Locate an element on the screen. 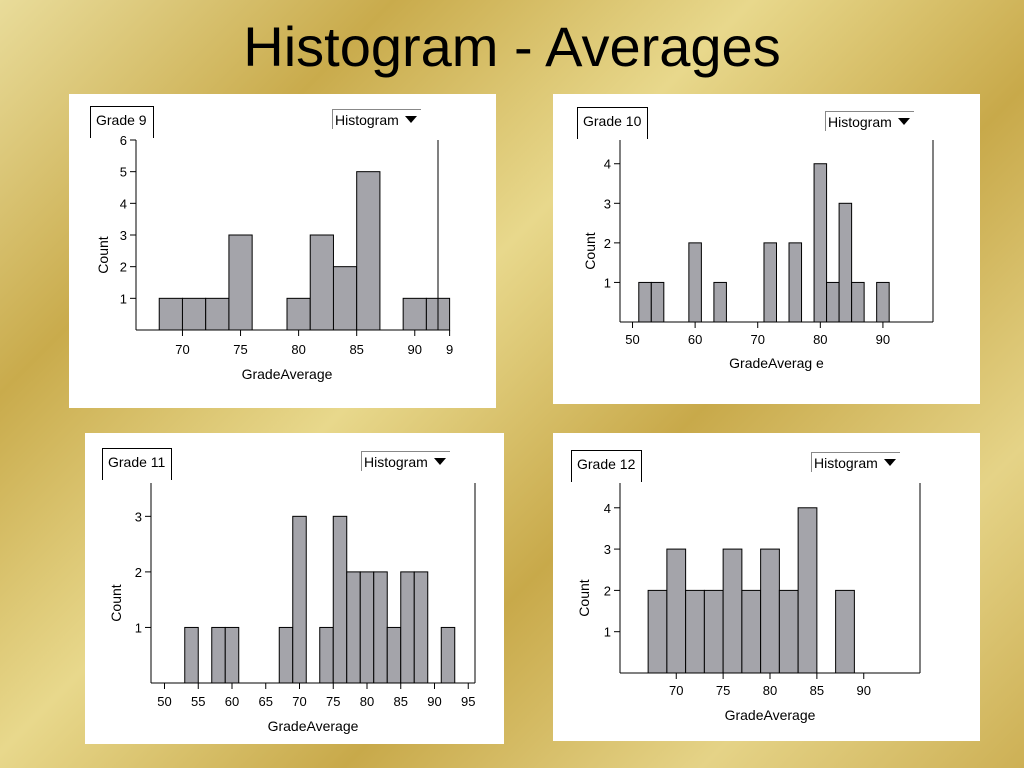 Image resolution: width=1024 pixels, height=768 pixels. histogram-chart: 1 2 3 4 70 75 80 85 90 GradeAverage Count is located at coordinates (748, 603).